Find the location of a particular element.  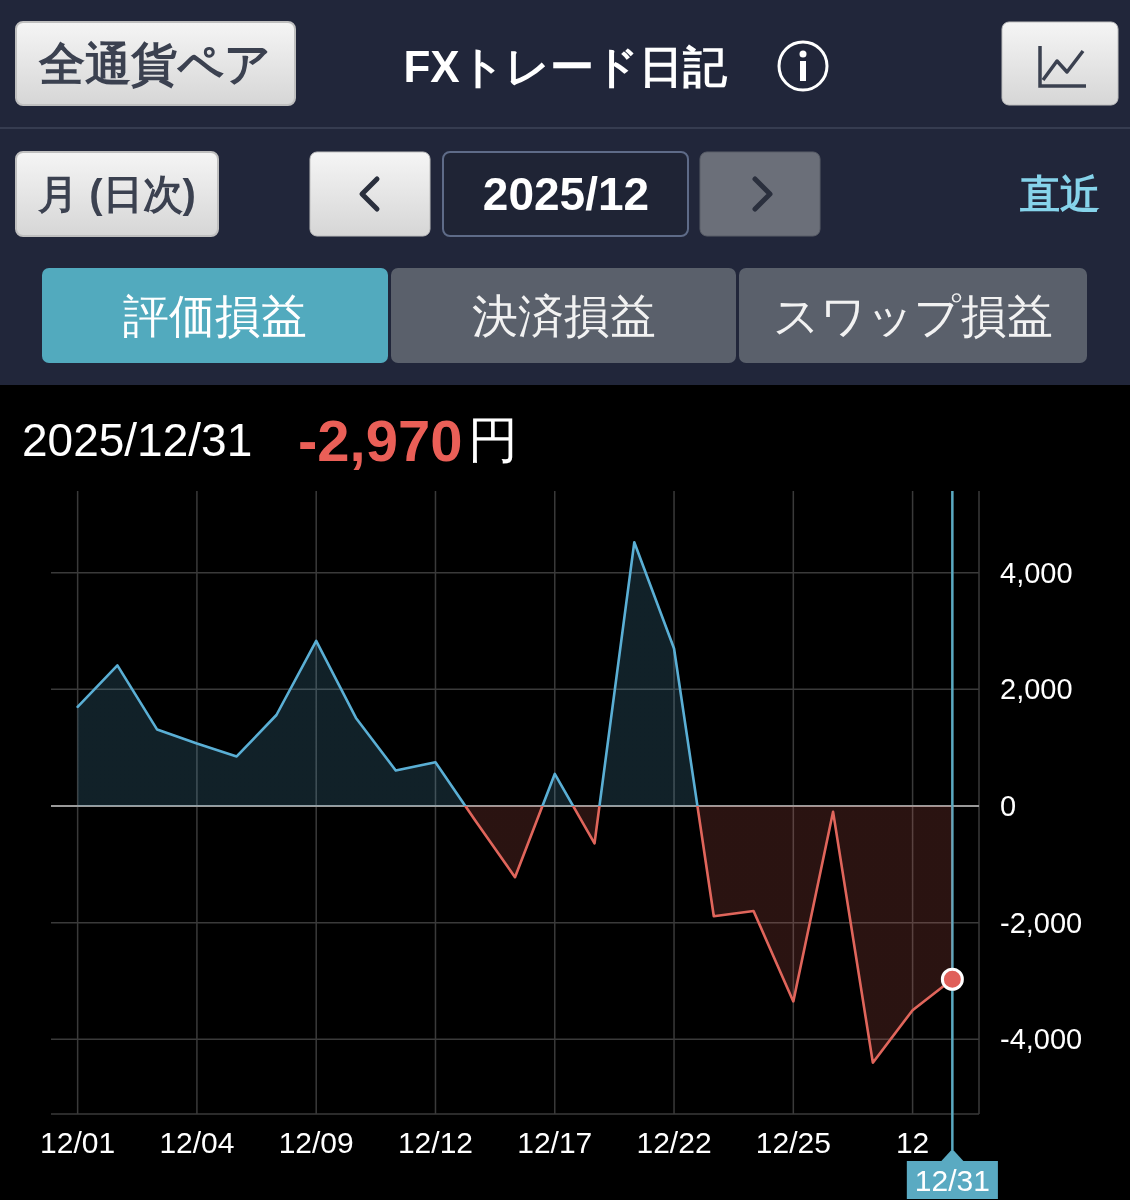

x-tick-label: 12/31 is located at coordinates (952, 1180).